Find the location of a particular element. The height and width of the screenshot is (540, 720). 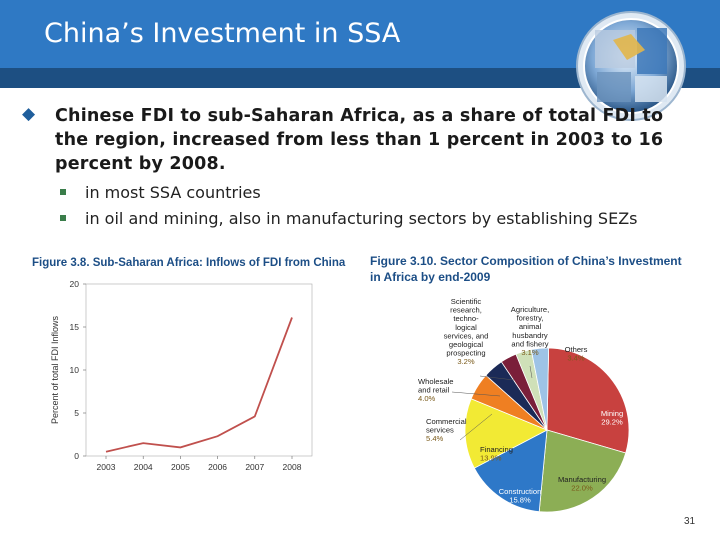

pie-label-text: Scientific is located at coordinates (466, 301).